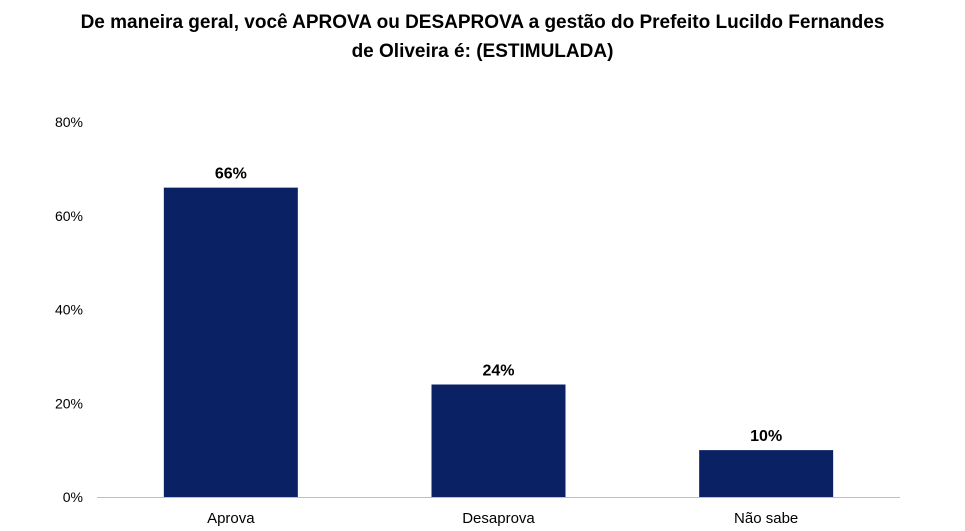 The width and height of the screenshot is (965, 531). I want to click on category-labels: Aprova Desaprova Não sabe, so click(502, 518).